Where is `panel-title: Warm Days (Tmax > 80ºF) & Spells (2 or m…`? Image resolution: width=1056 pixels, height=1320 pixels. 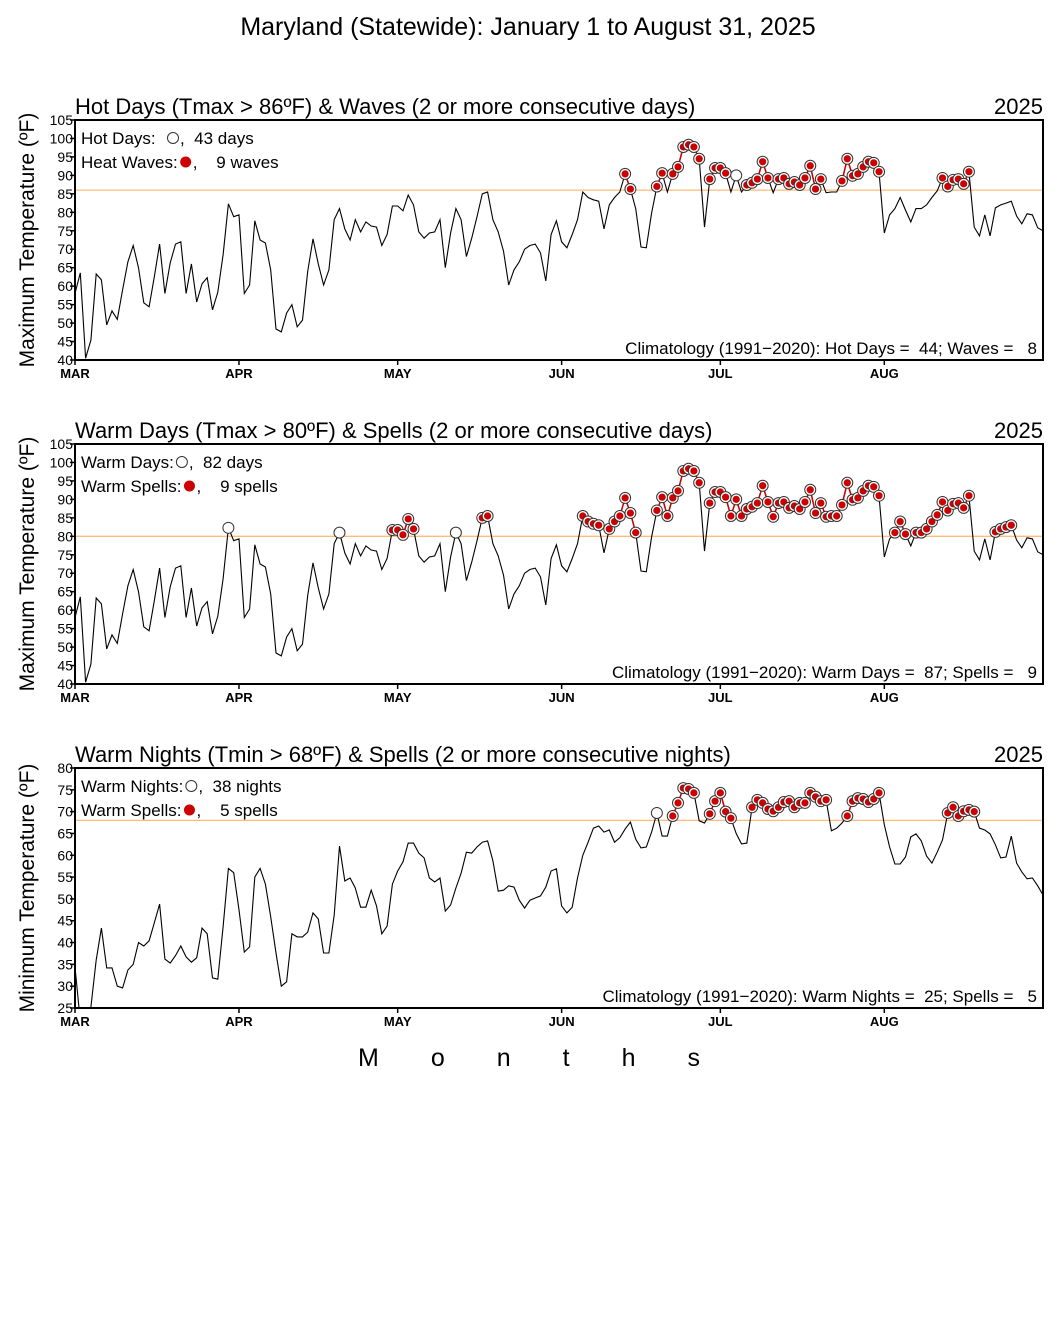
panel-title: Warm Days (Tmax > 80ºF) & Spells (2 or m… is located at coordinates (393, 430).